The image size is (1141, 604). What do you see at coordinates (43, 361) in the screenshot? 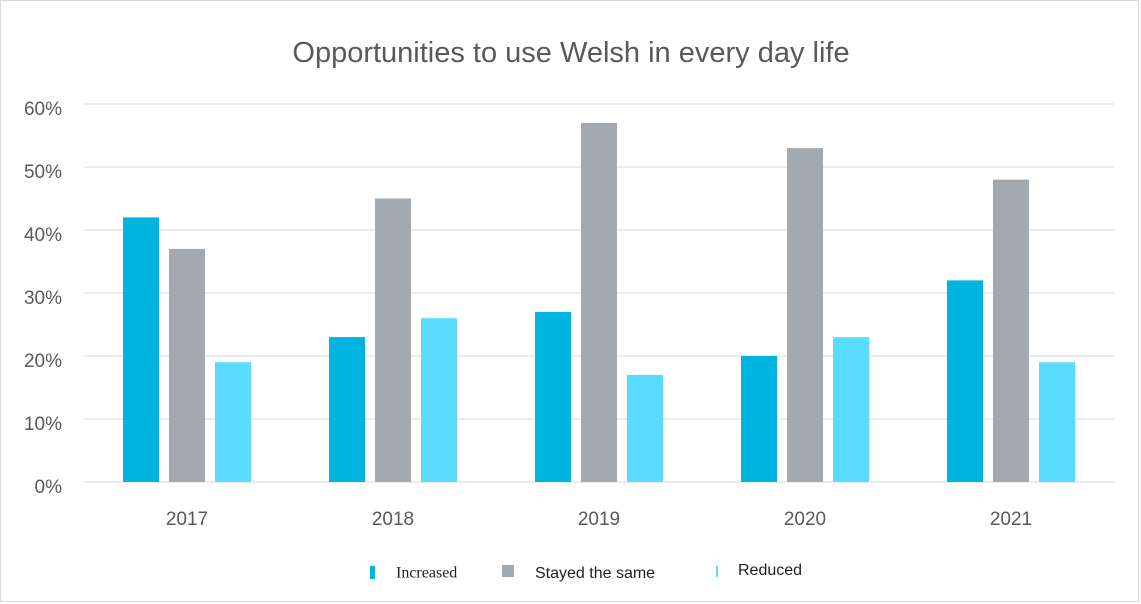
I see `y-tick-label: 20%` at bounding box center [43, 361].